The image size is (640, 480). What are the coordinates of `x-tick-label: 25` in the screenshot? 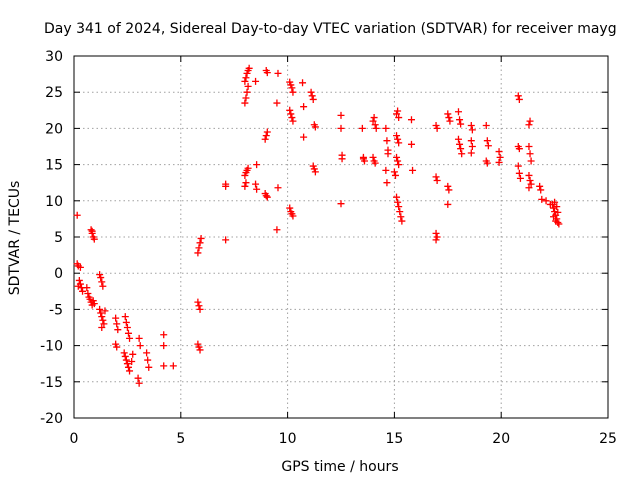 It's located at (608, 439).